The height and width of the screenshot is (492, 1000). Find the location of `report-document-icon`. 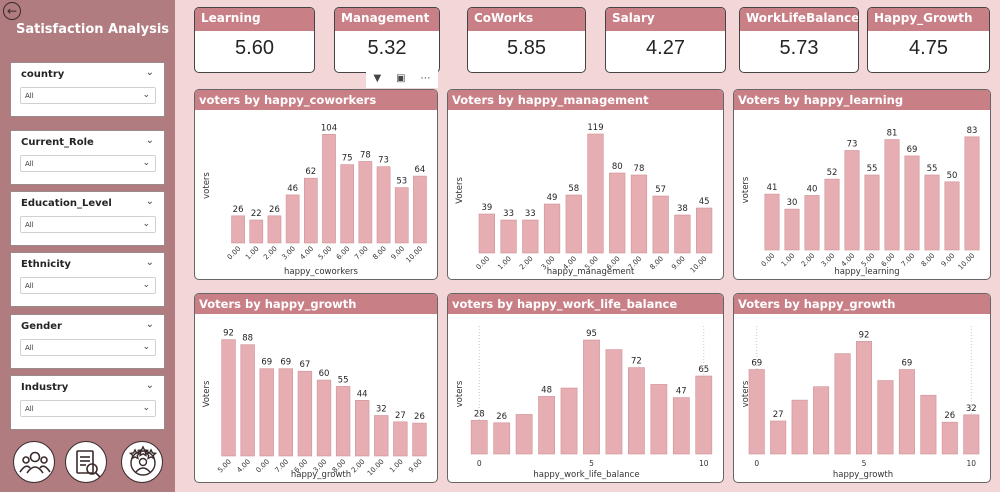

report-document-icon is located at coordinates (86, 462).